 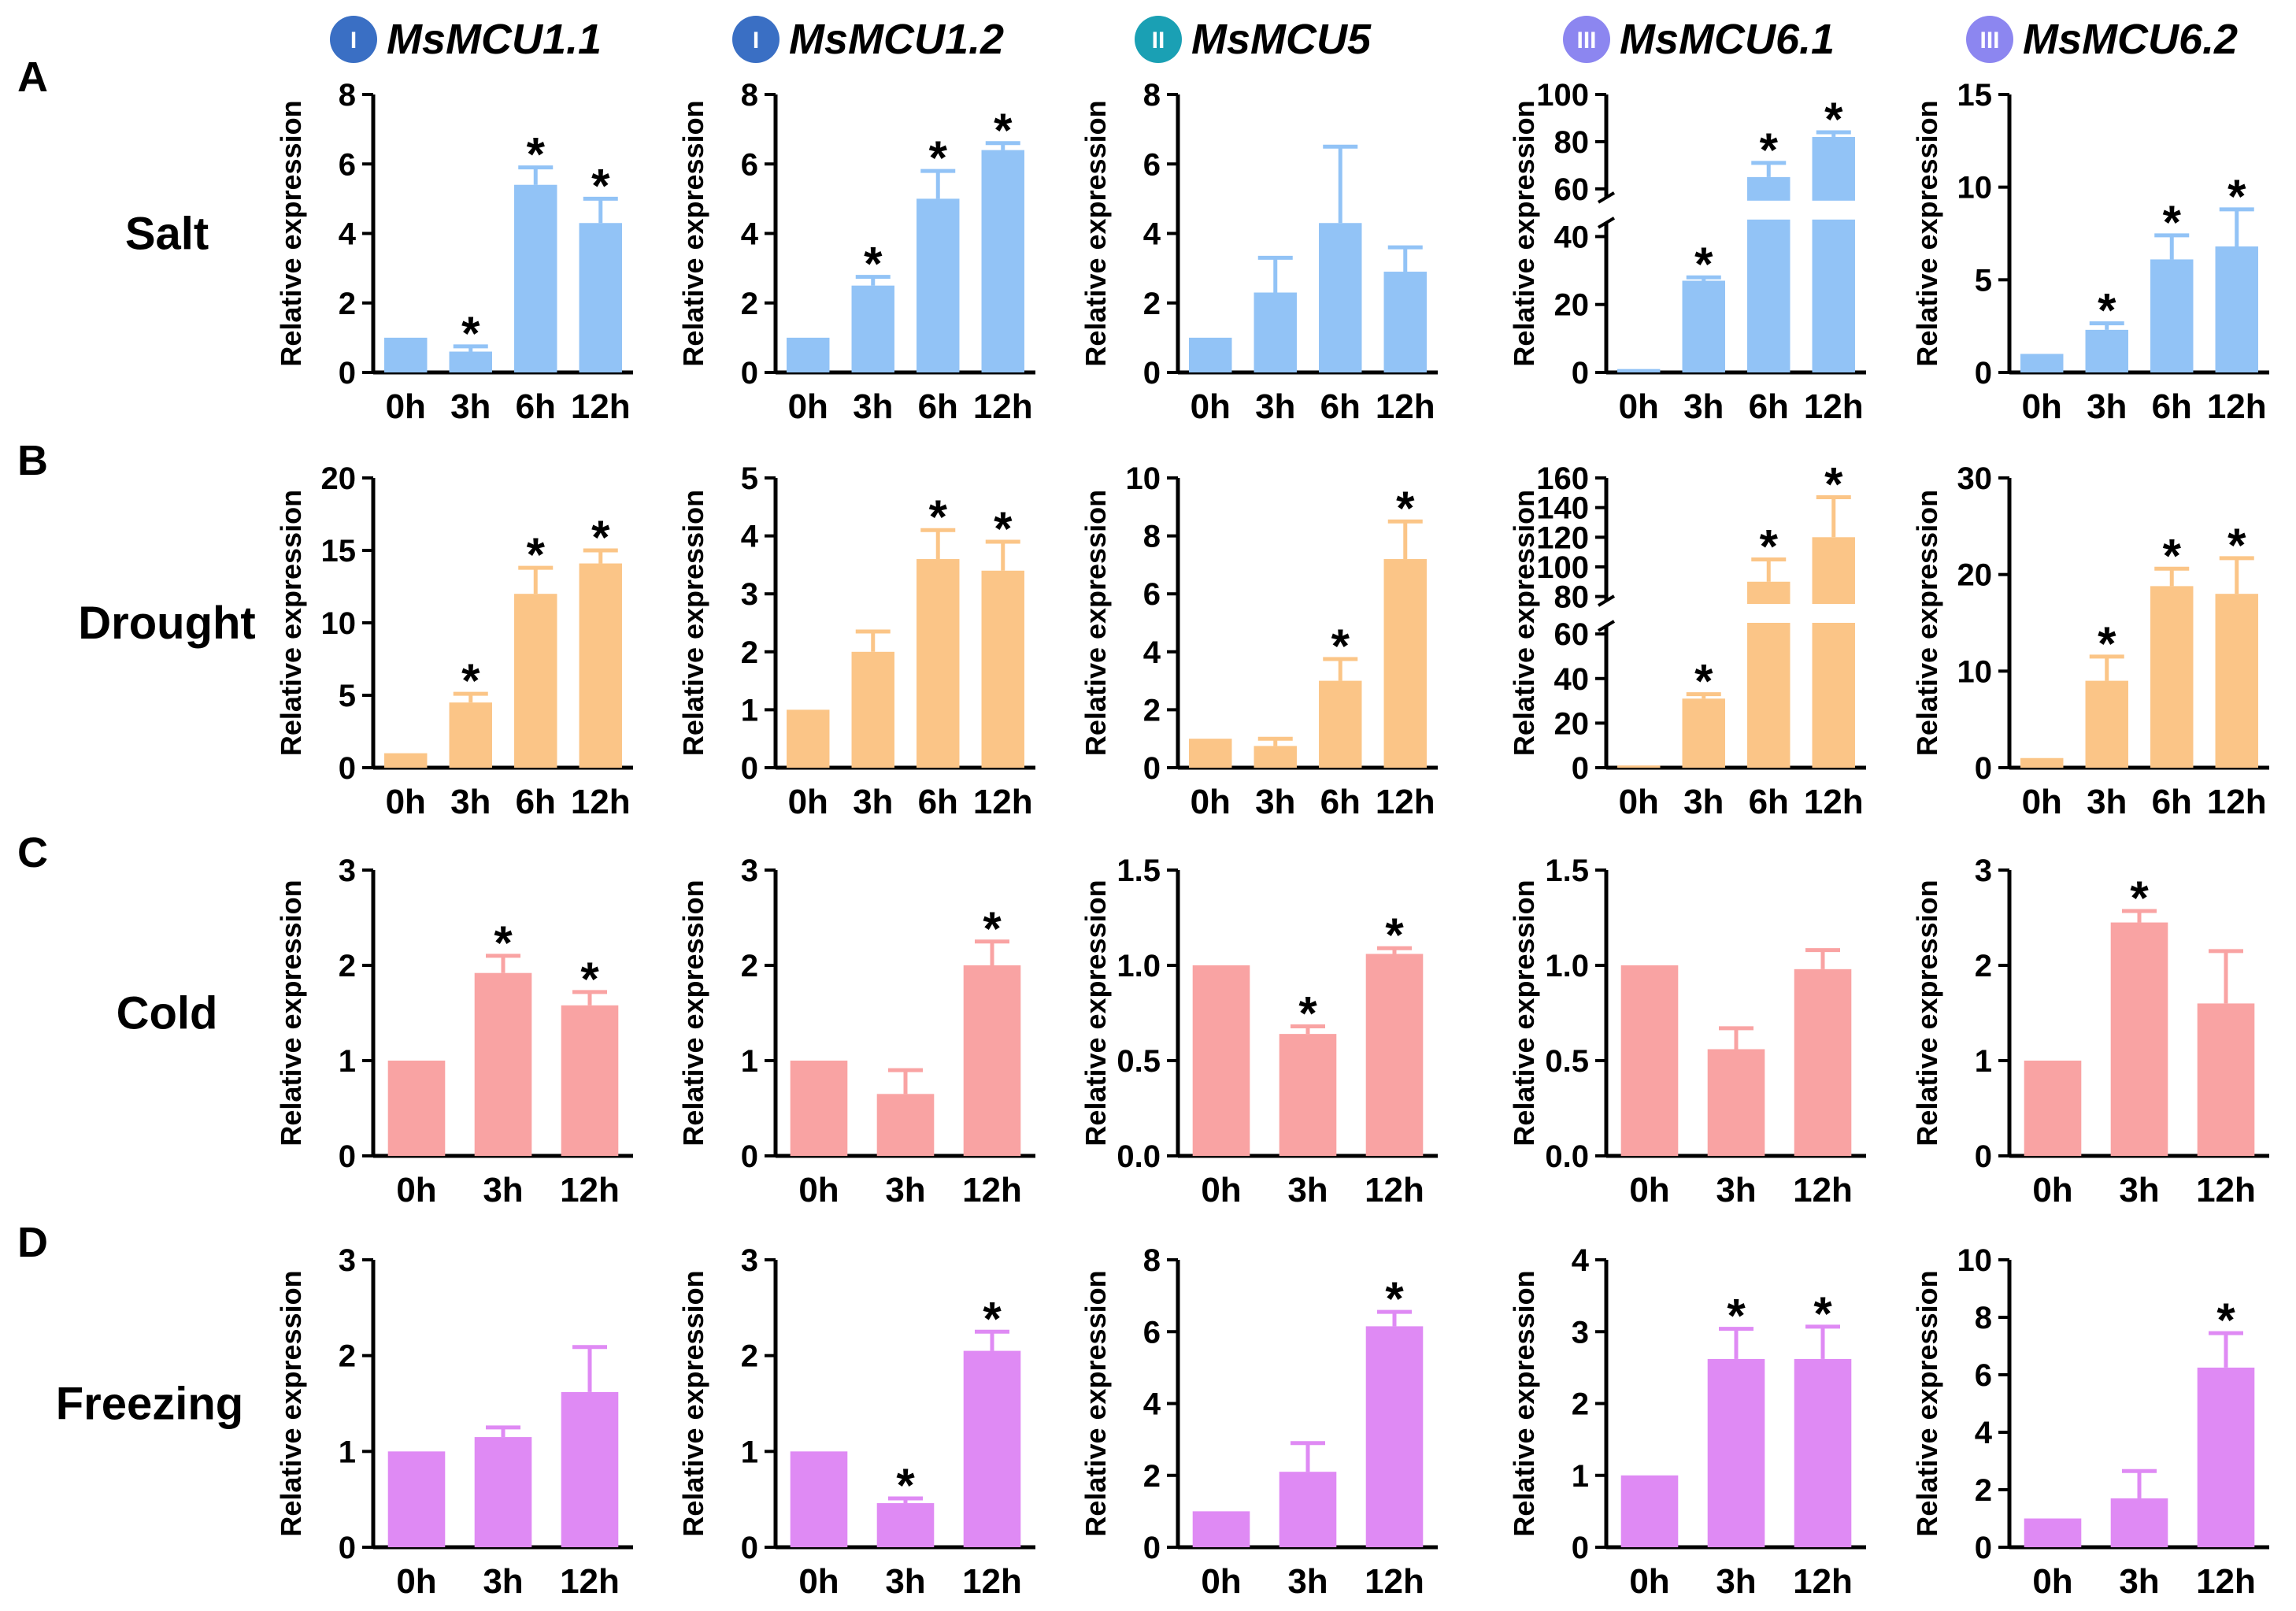 What do you see at coordinates (32, 77) in the screenshot?
I see `panel-letter: A` at bounding box center [32, 77].